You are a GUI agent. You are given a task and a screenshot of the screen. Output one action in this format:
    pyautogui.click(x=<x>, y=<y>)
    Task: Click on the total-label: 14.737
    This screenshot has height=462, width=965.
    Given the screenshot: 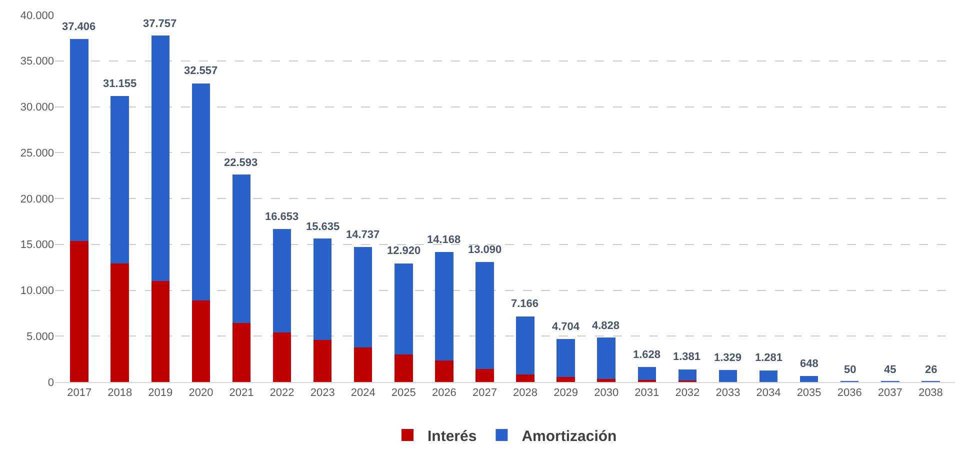 What is the action you would take?
    pyautogui.click(x=363, y=235)
    